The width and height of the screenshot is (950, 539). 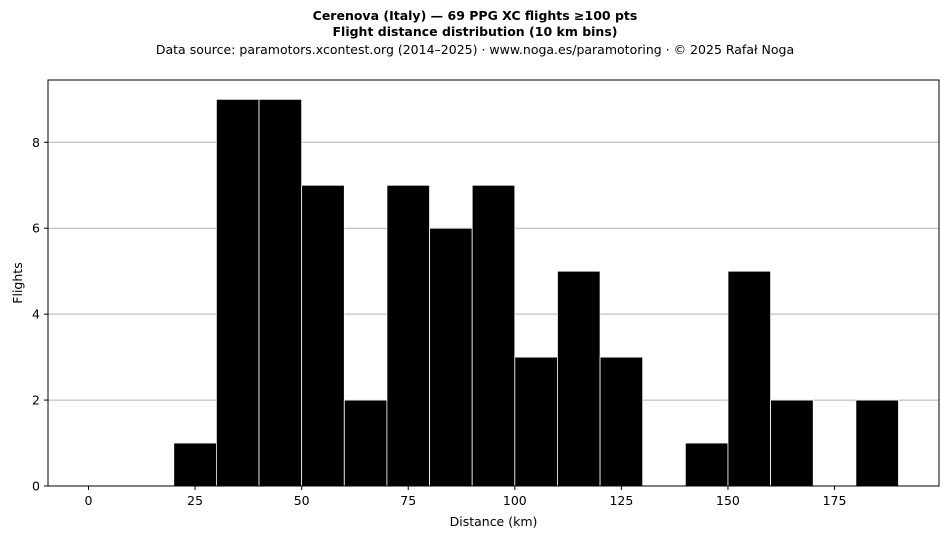 I want to click on y-tick-label: 0, so click(x=36, y=486).